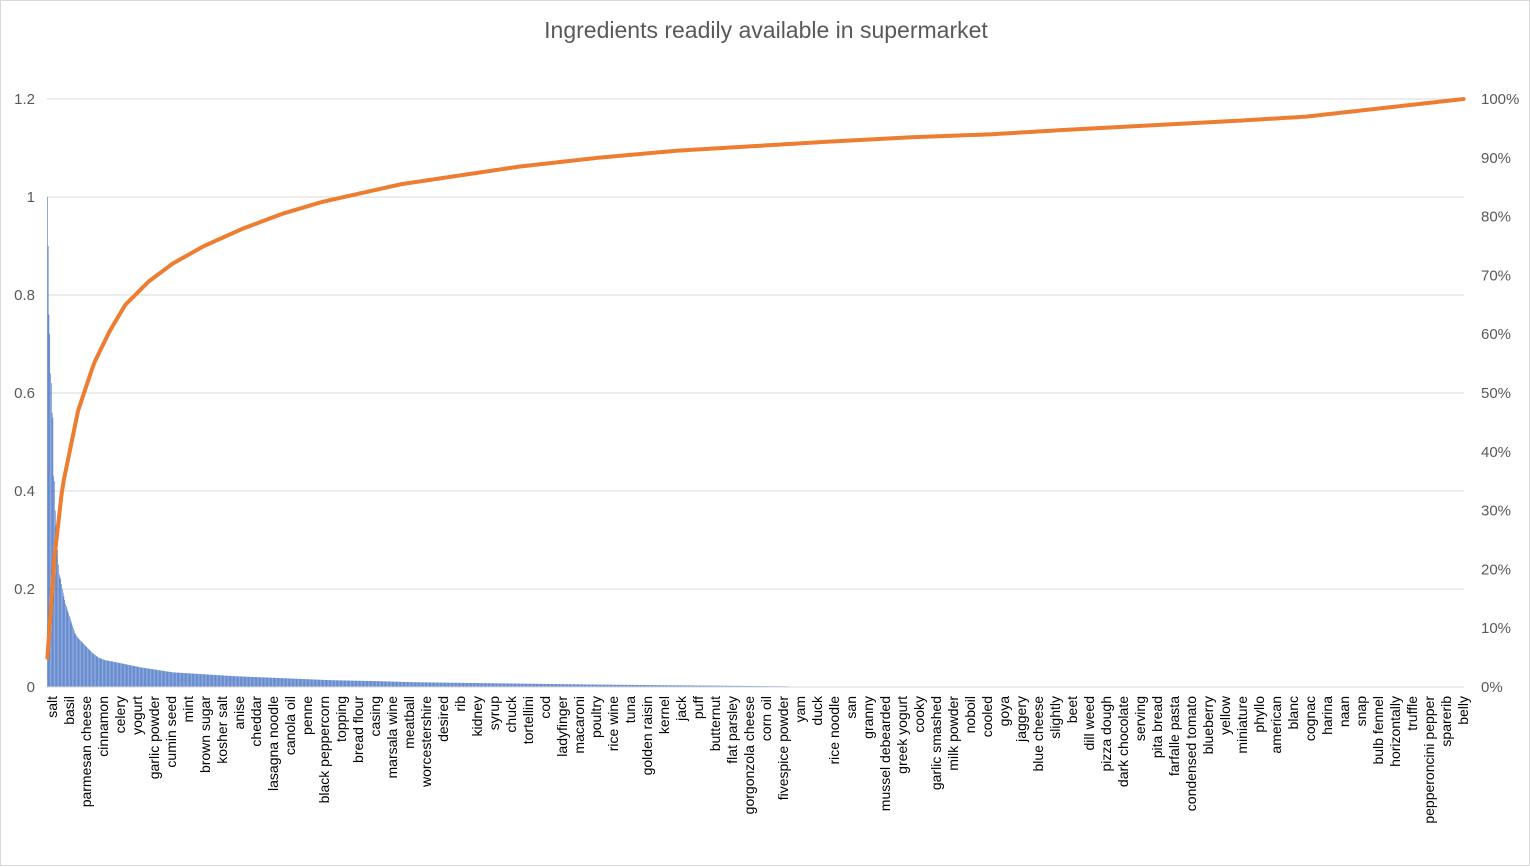 The image size is (1530, 867). I want to click on category-label: golden raisin, so click(647, 735).